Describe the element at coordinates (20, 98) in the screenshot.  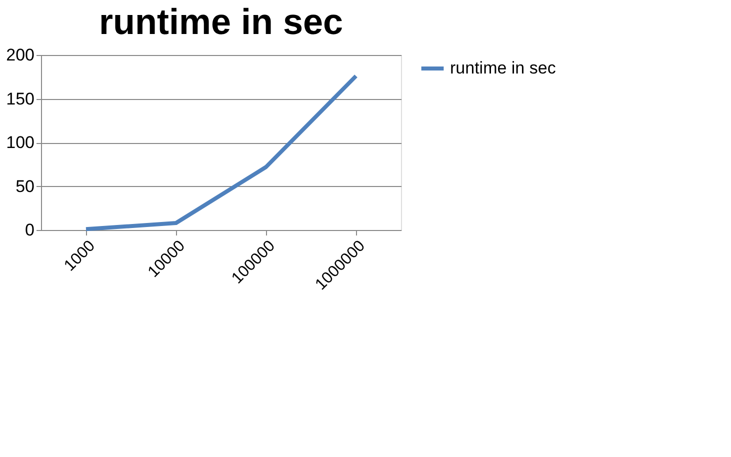
I see `y-tick-label: 150` at that location.